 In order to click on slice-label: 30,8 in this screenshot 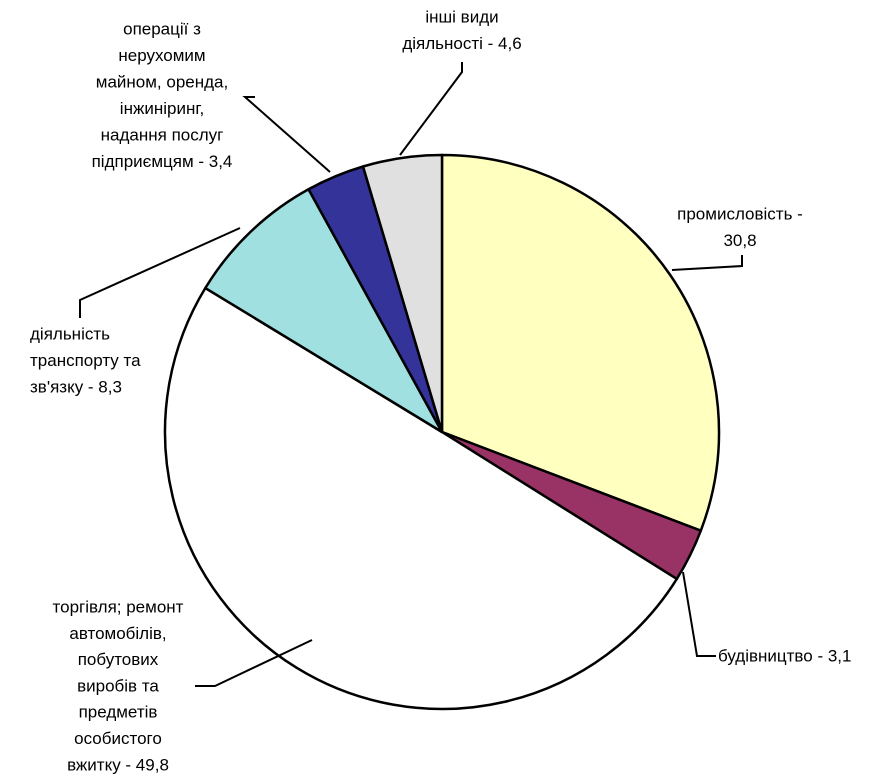, I will do `click(739, 240)`.